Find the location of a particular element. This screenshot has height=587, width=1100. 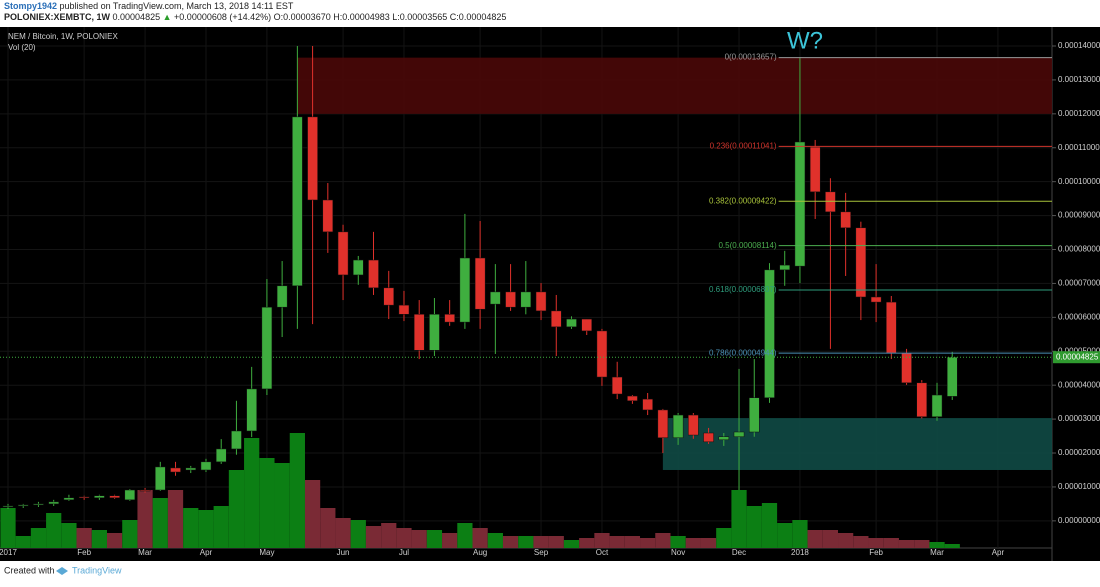

author: Stompy1942 is located at coordinates (30, 6).